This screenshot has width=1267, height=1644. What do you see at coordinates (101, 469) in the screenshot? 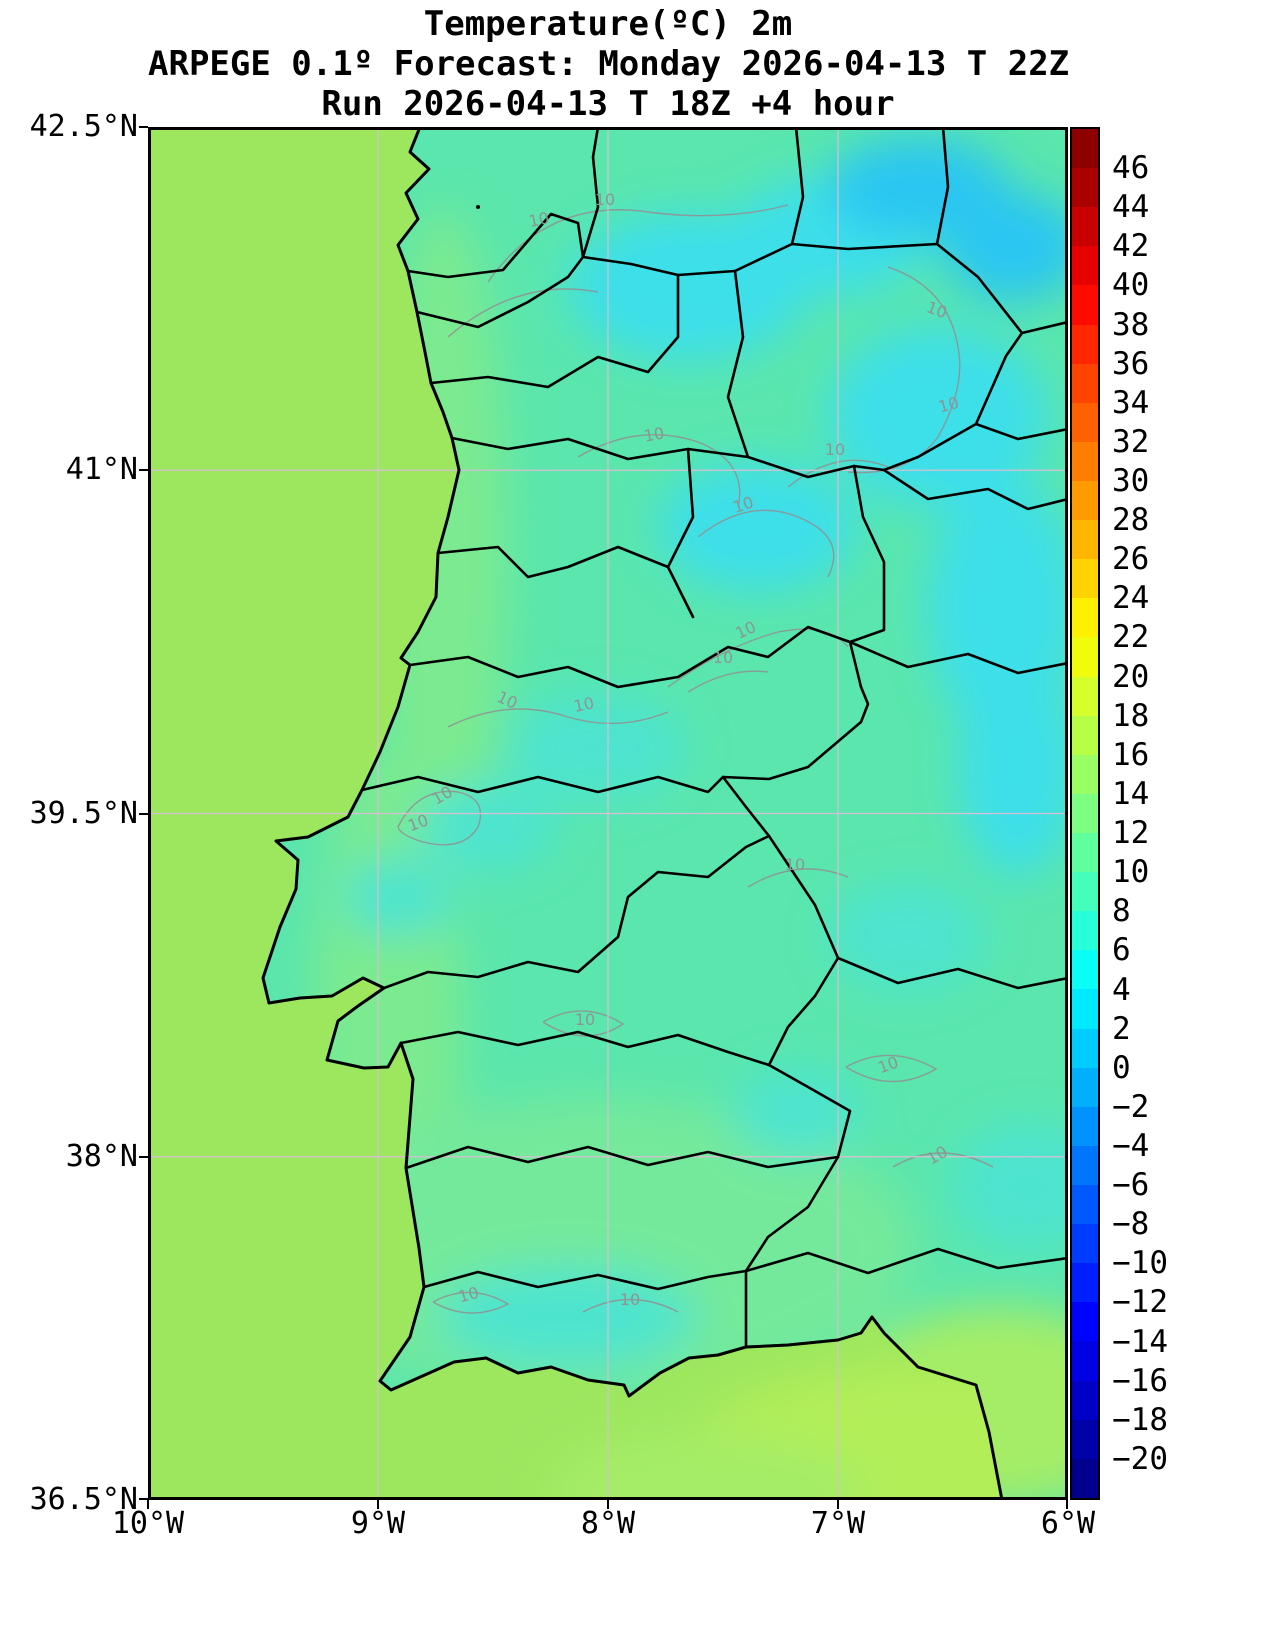
I see `y-axis-label: 41°N` at bounding box center [101, 469].